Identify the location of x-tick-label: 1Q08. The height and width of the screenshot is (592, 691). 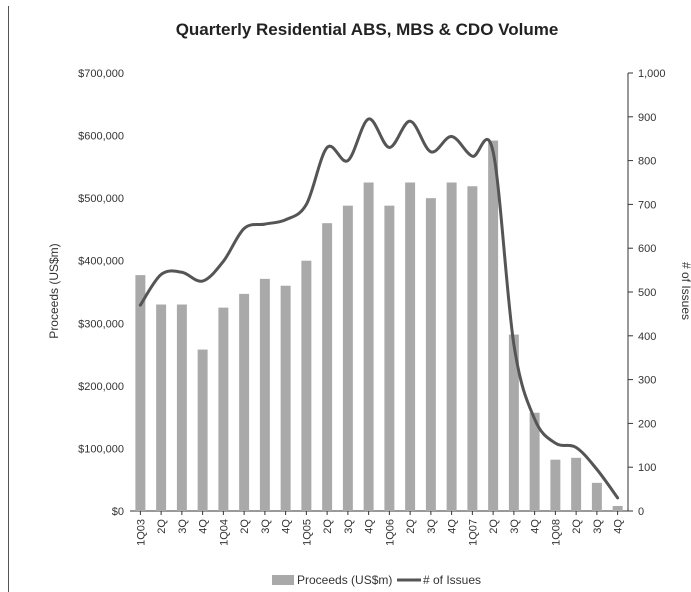
(556, 532).